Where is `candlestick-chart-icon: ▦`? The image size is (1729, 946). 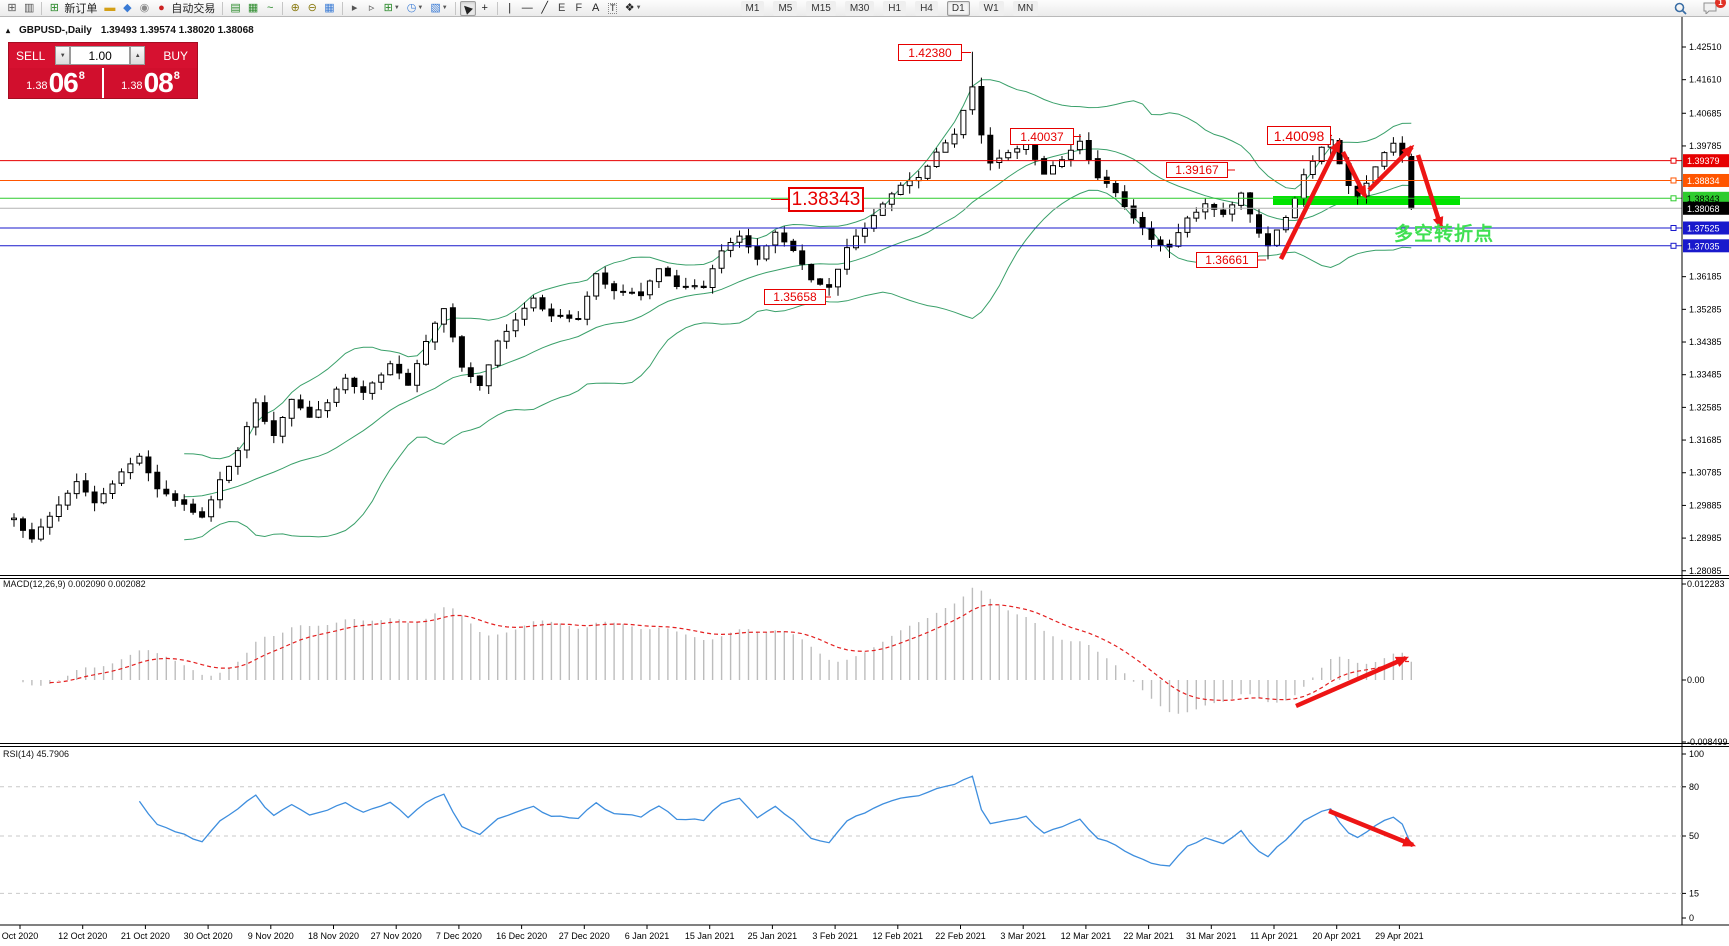 candlestick-chart-icon: ▦ is located at coordinates (253, 8).